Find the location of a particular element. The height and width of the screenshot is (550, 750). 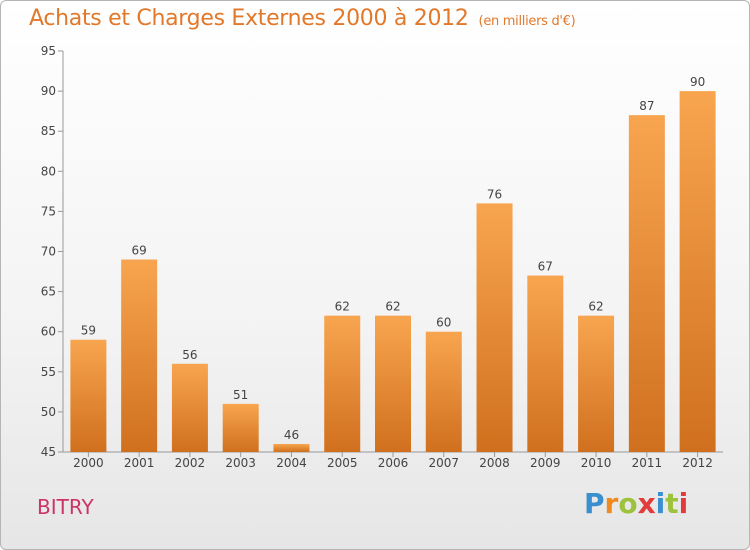

y-tick-label: 95 is located at coordinates (48, 51).